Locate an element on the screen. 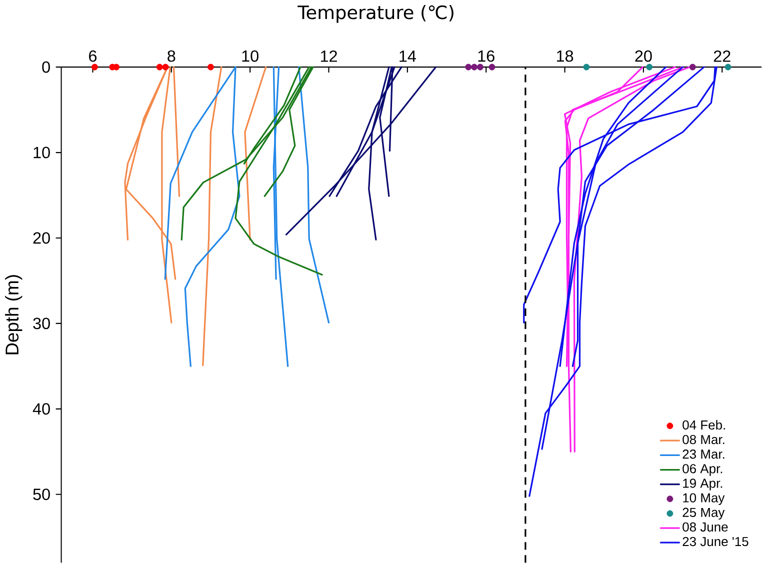 The image size is (762, 564). x-tick-label: 14 is located at coordinates (408, 56).